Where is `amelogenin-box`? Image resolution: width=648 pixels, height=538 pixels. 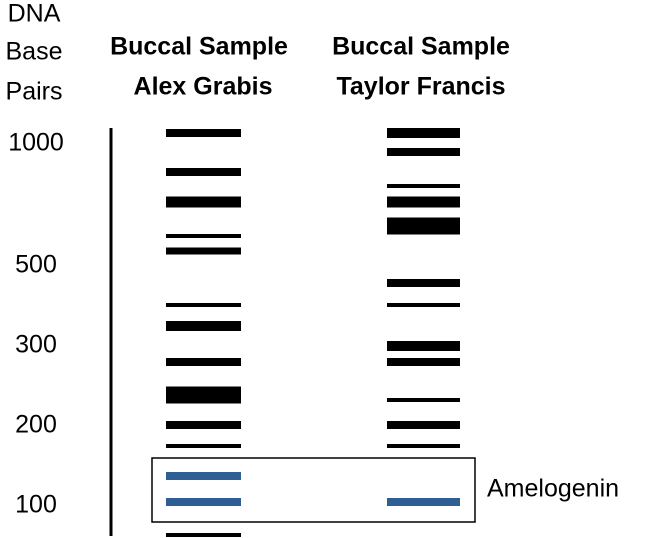
amelogenin-box is located at coordinates (313, 490).